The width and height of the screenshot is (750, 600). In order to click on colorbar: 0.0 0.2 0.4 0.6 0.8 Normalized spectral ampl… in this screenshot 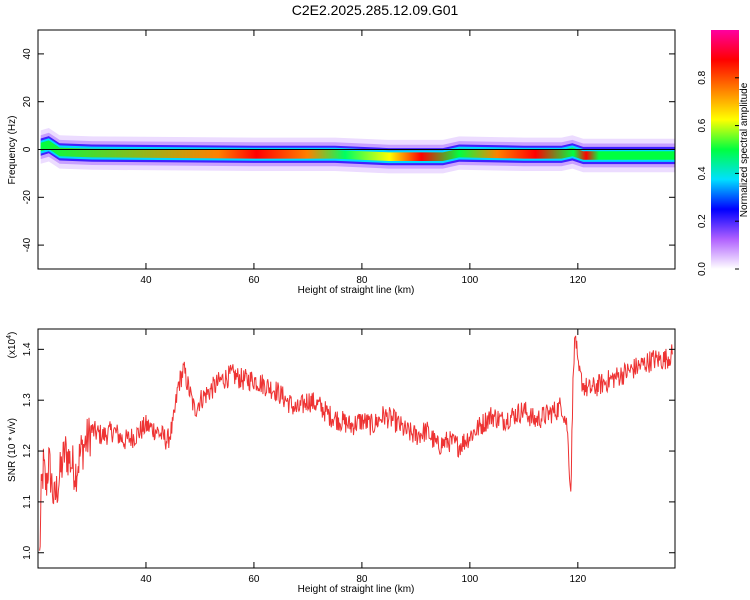, I will do `click(723, 153)`.